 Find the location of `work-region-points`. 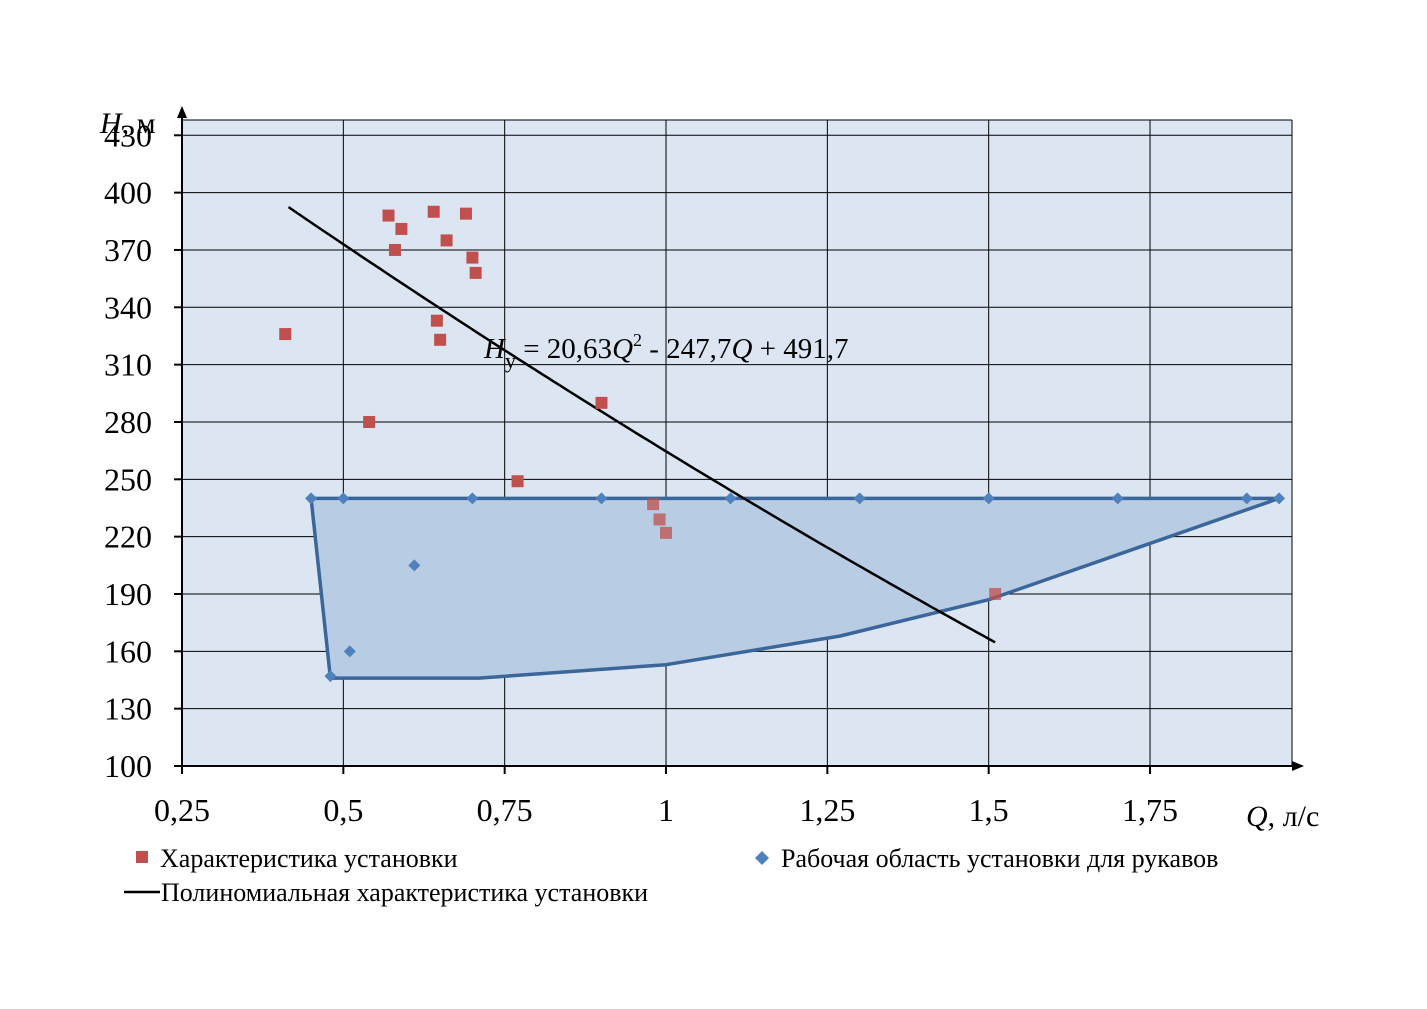

work-region-points is located at coordinates (795, 587).